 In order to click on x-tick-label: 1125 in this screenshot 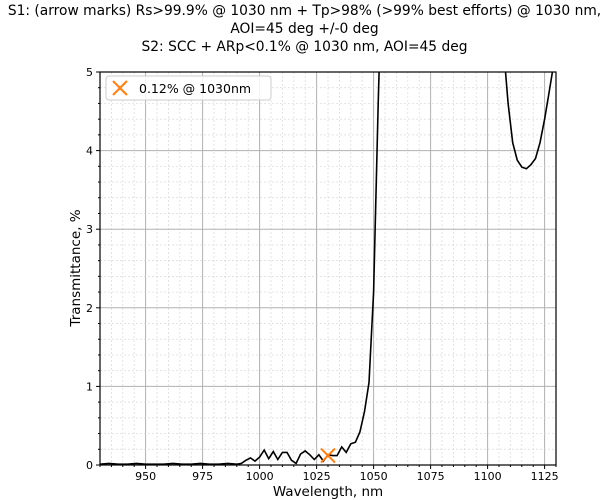, I will do `click(545, 476)`.